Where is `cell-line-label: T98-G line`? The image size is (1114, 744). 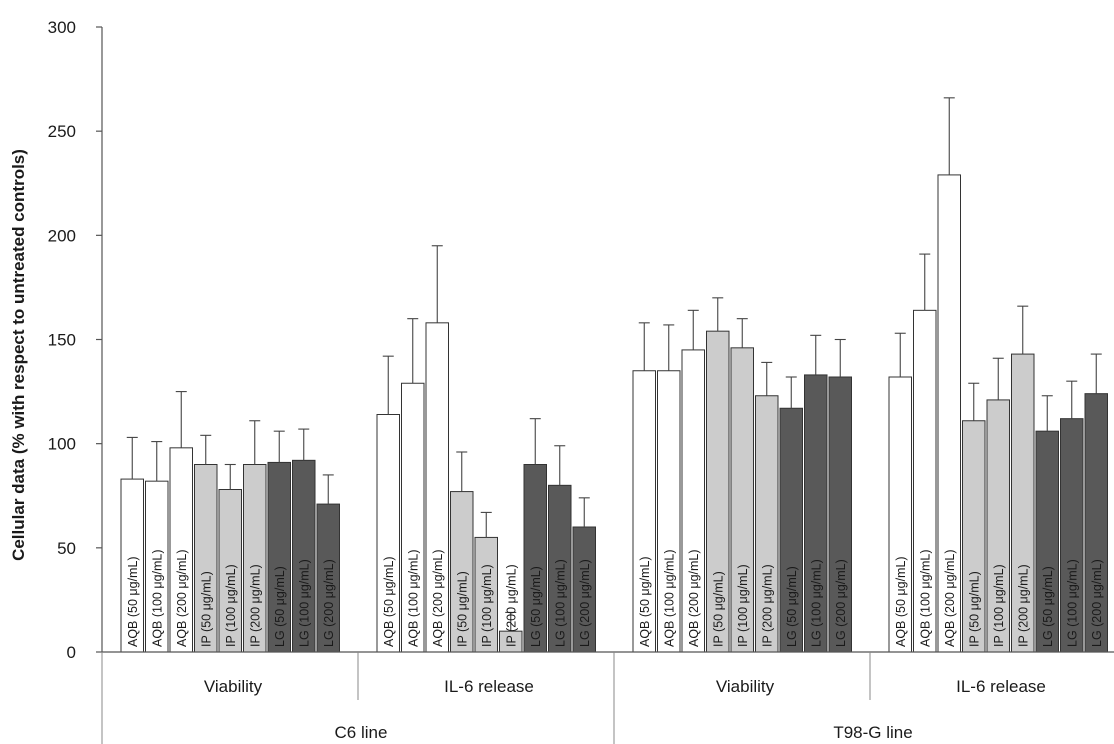 cell-line-label: T98-G line is located at coordinates (872, 732).